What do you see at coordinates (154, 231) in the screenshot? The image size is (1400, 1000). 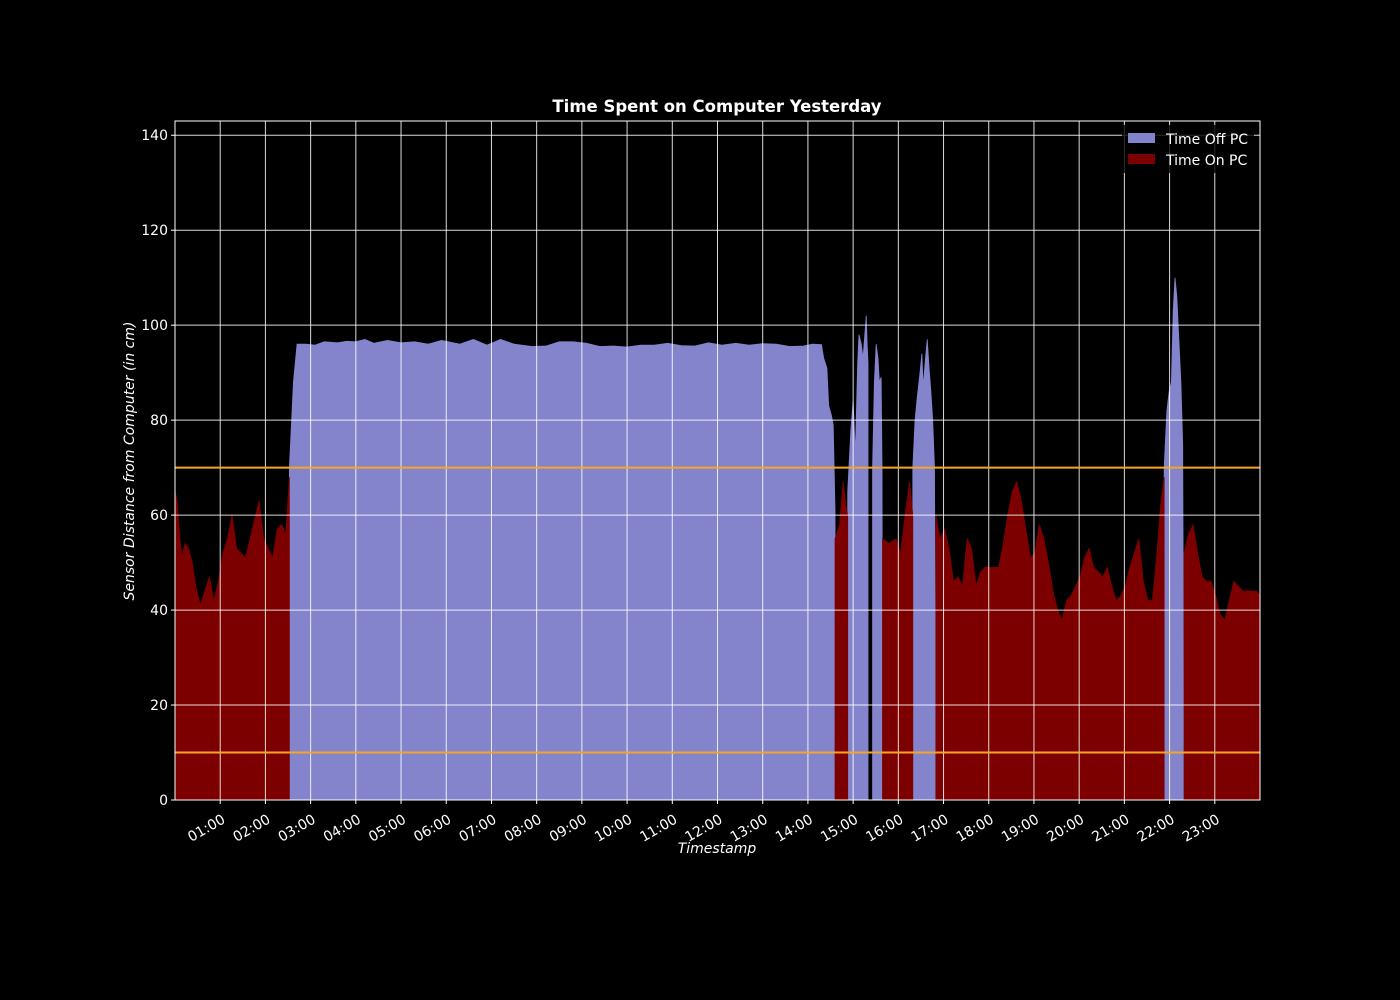 I see `y-tick-label: 120` at bounding box center [154, 231].